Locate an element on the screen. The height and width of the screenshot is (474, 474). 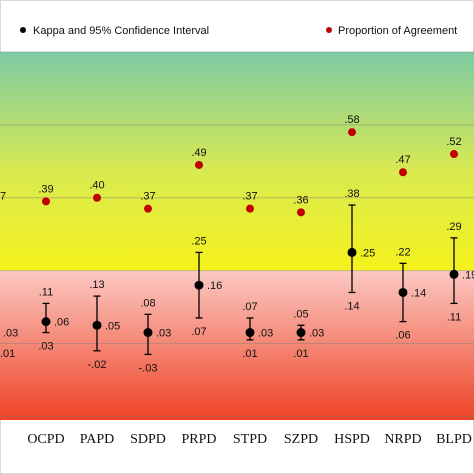
ci-lower-label: -.02 is located at coordinates (97, 365).